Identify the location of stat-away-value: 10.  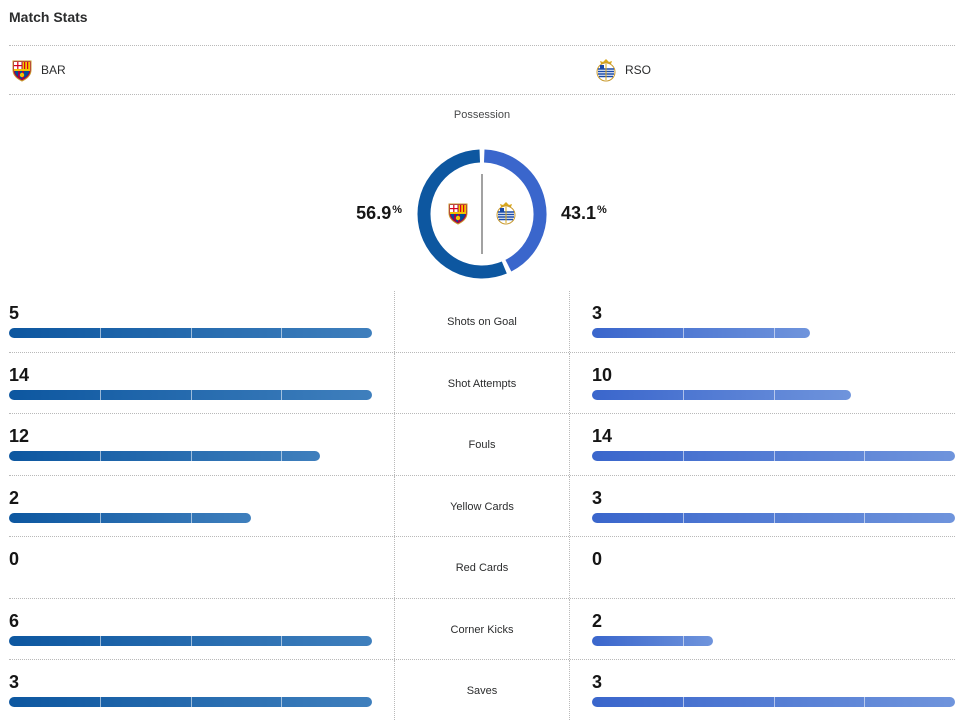
(602, 374).